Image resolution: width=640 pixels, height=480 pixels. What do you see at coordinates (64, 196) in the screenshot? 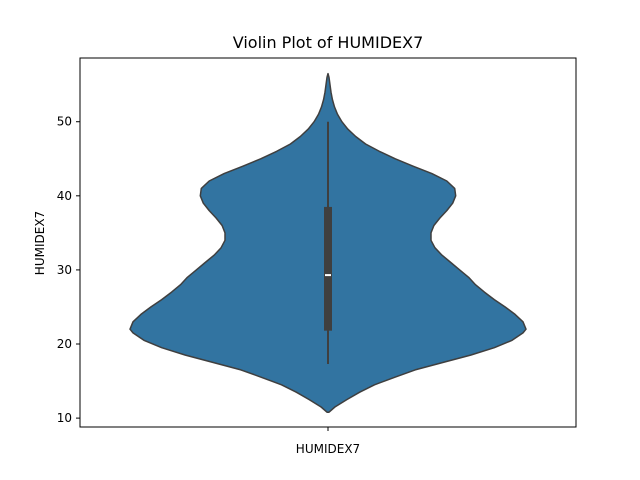
I see `y-tick-label: 40` at bounding box center [64, 196].